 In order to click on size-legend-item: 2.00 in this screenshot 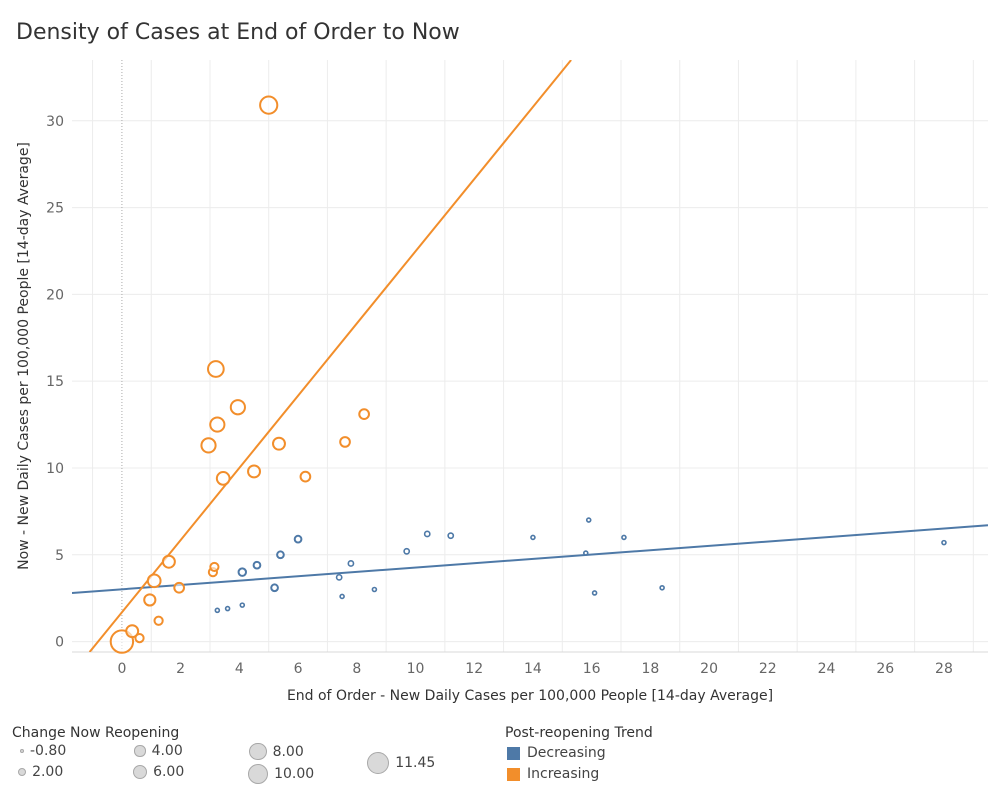, I will do `click(40, 772)`.